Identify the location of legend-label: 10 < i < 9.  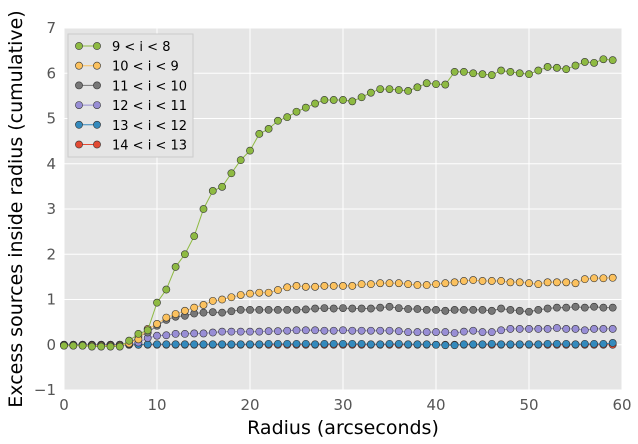
(145, 67).